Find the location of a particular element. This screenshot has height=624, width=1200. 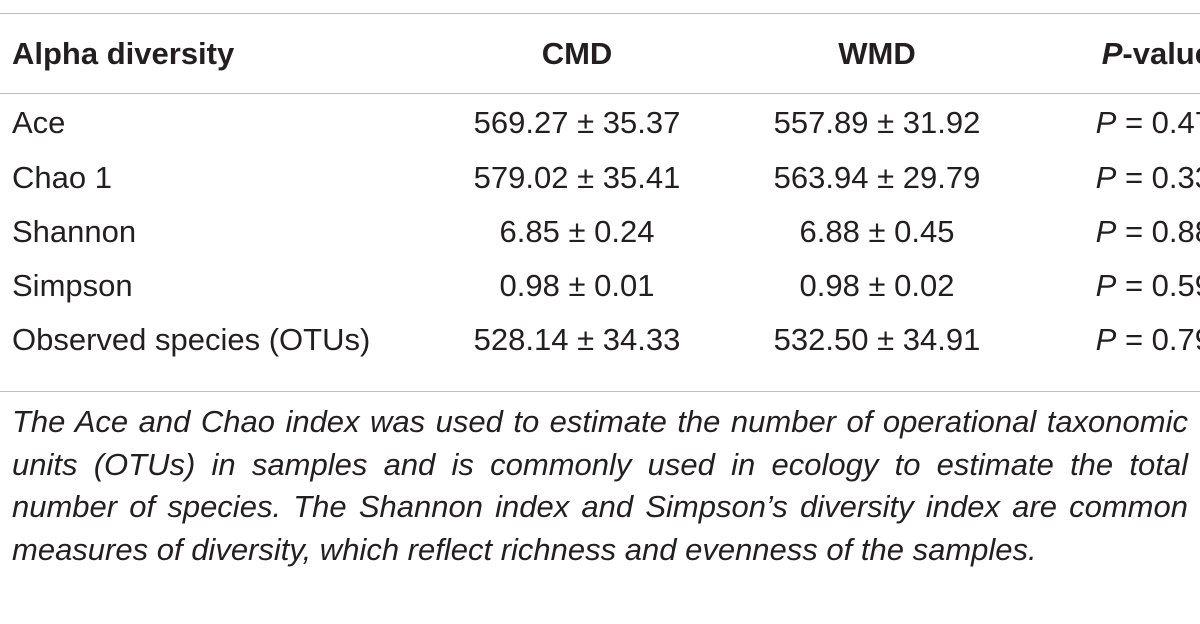

table-row: Shannon 6.85 ± 0.24 6.88 ± 0.45 P = 0.88 is located at coordinates (600, 232).